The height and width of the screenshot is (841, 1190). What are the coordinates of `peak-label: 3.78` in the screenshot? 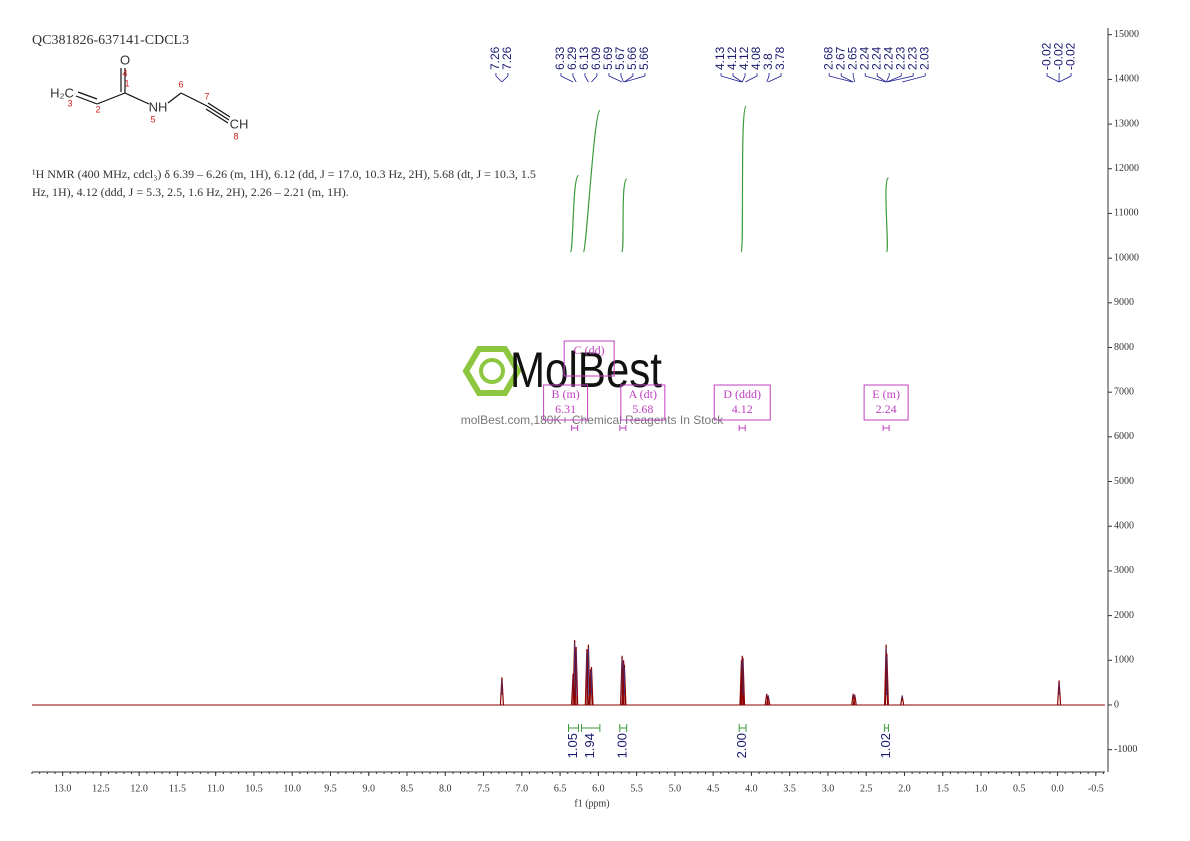 It's located at (780, 58).